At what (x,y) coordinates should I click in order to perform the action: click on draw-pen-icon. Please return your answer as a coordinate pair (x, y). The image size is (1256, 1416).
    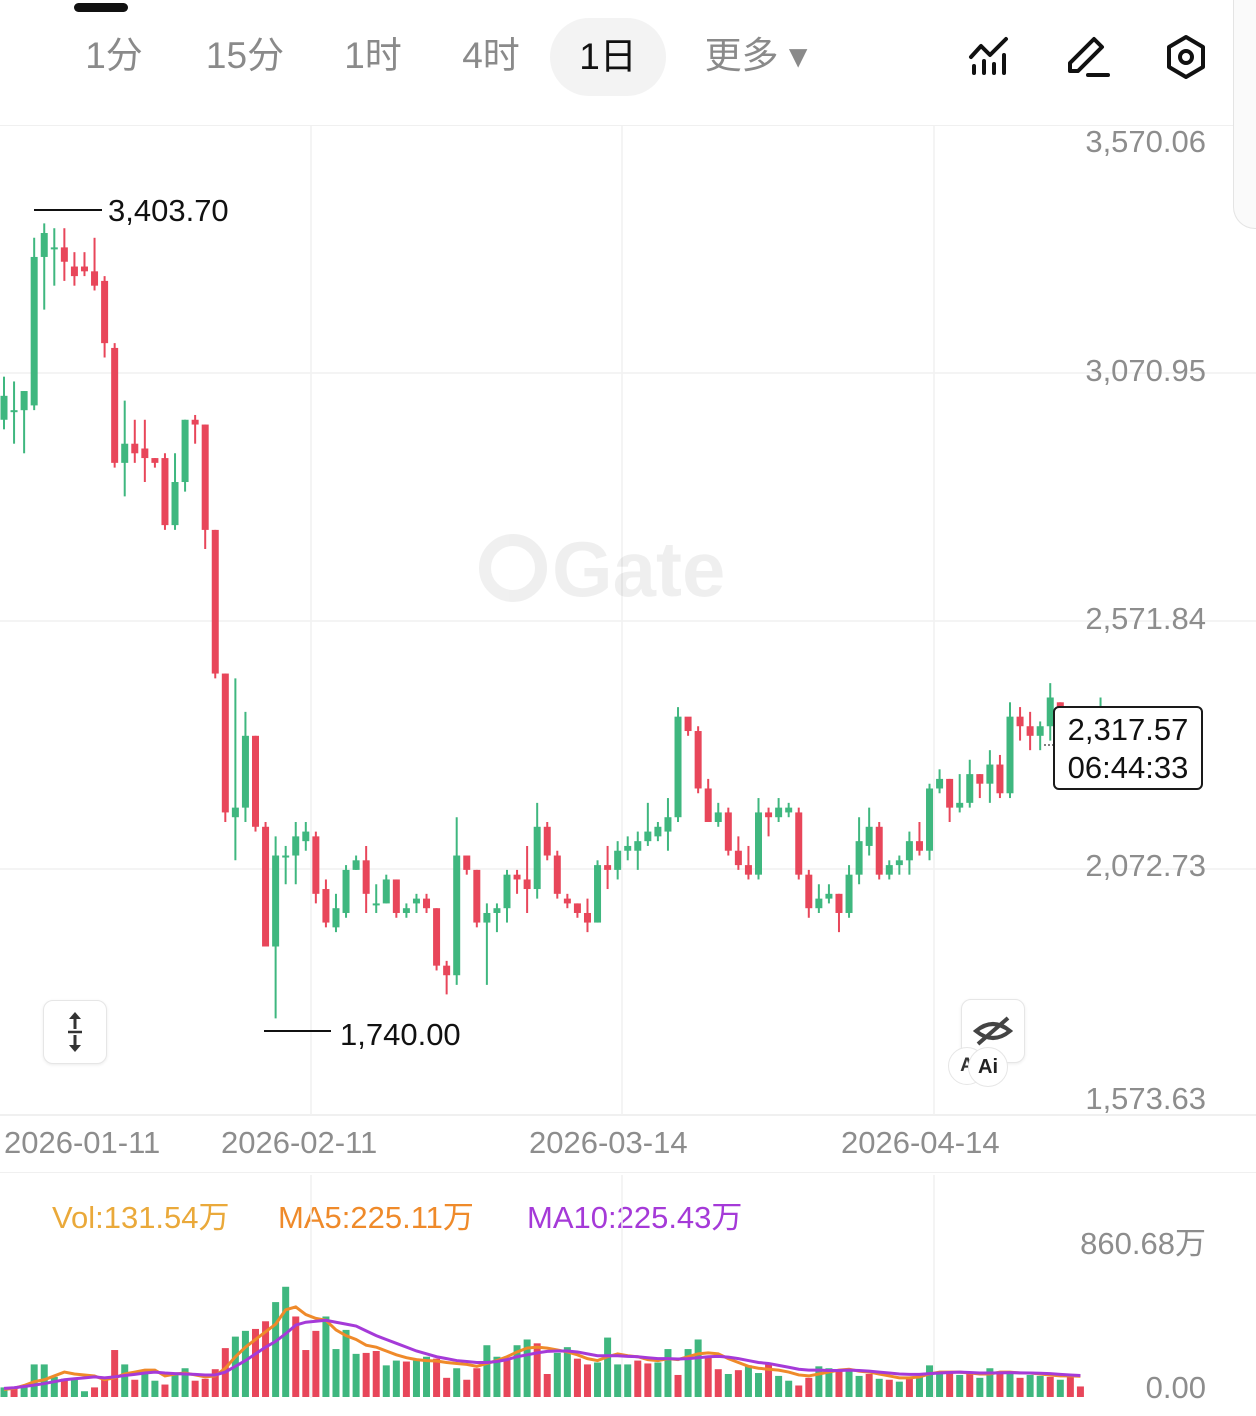
    Looking at the image, I should click on (1088, 57).